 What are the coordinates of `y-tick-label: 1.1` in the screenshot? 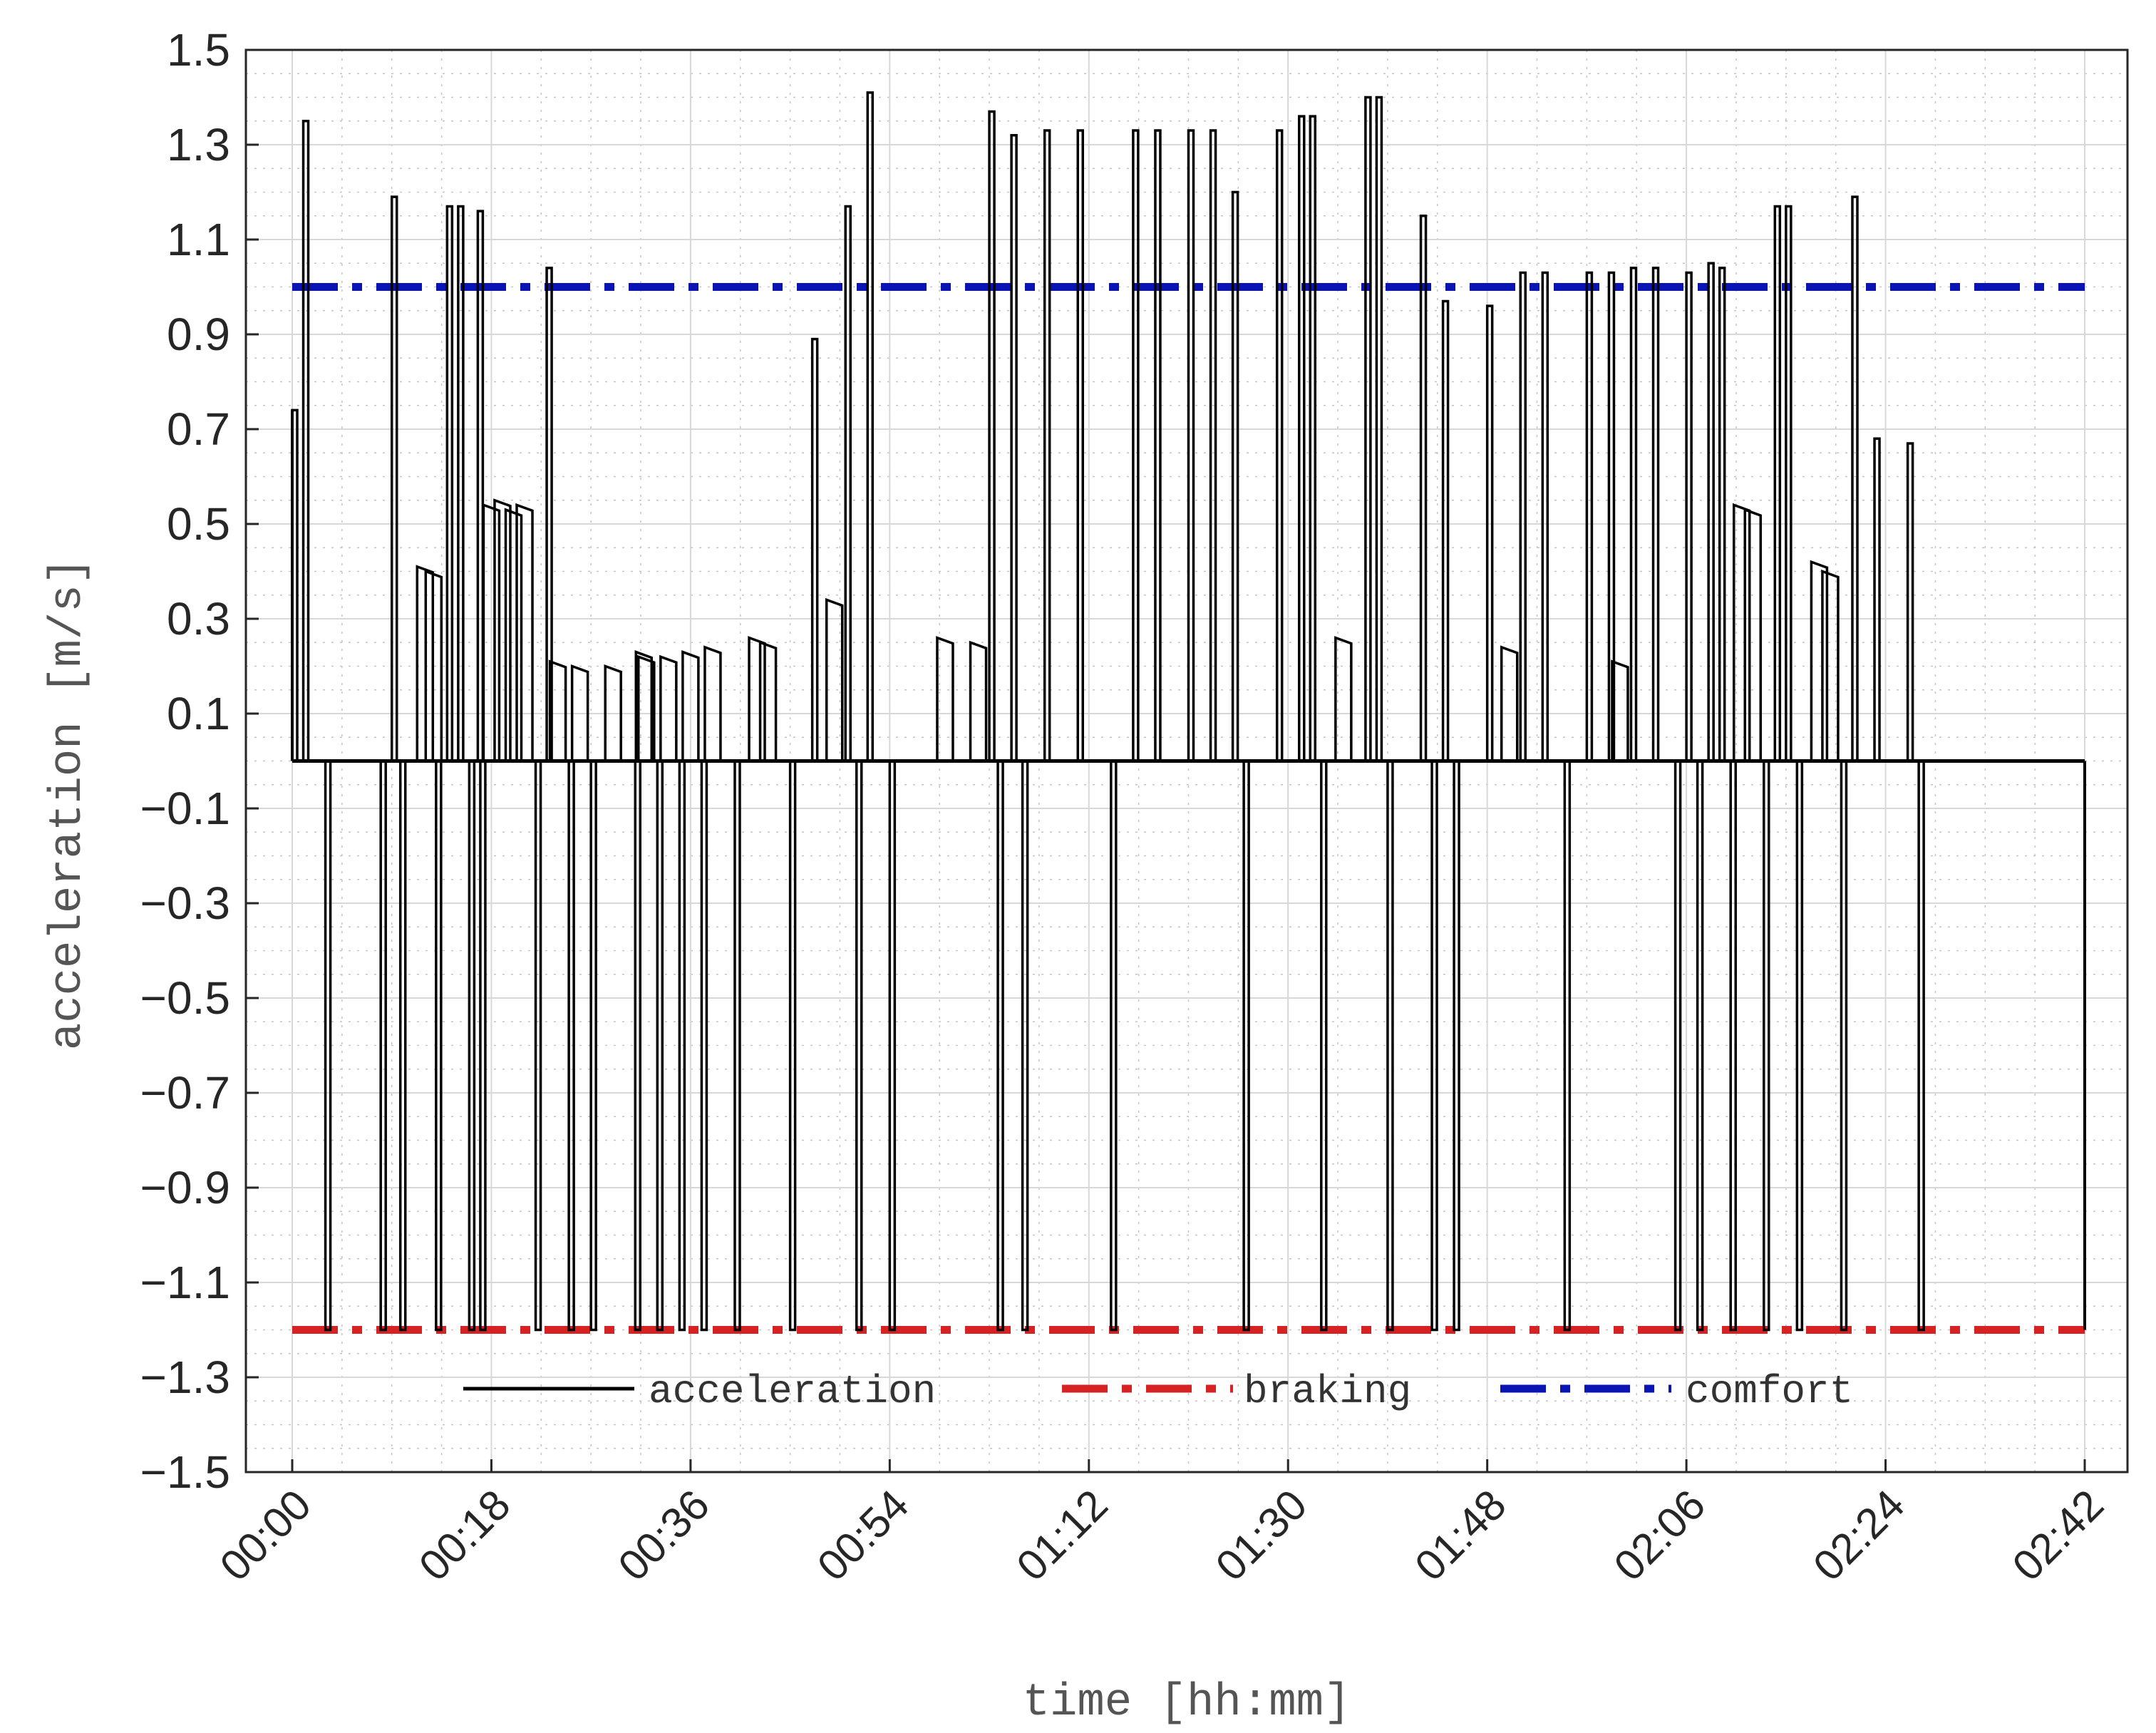 It's located at (199, 240).